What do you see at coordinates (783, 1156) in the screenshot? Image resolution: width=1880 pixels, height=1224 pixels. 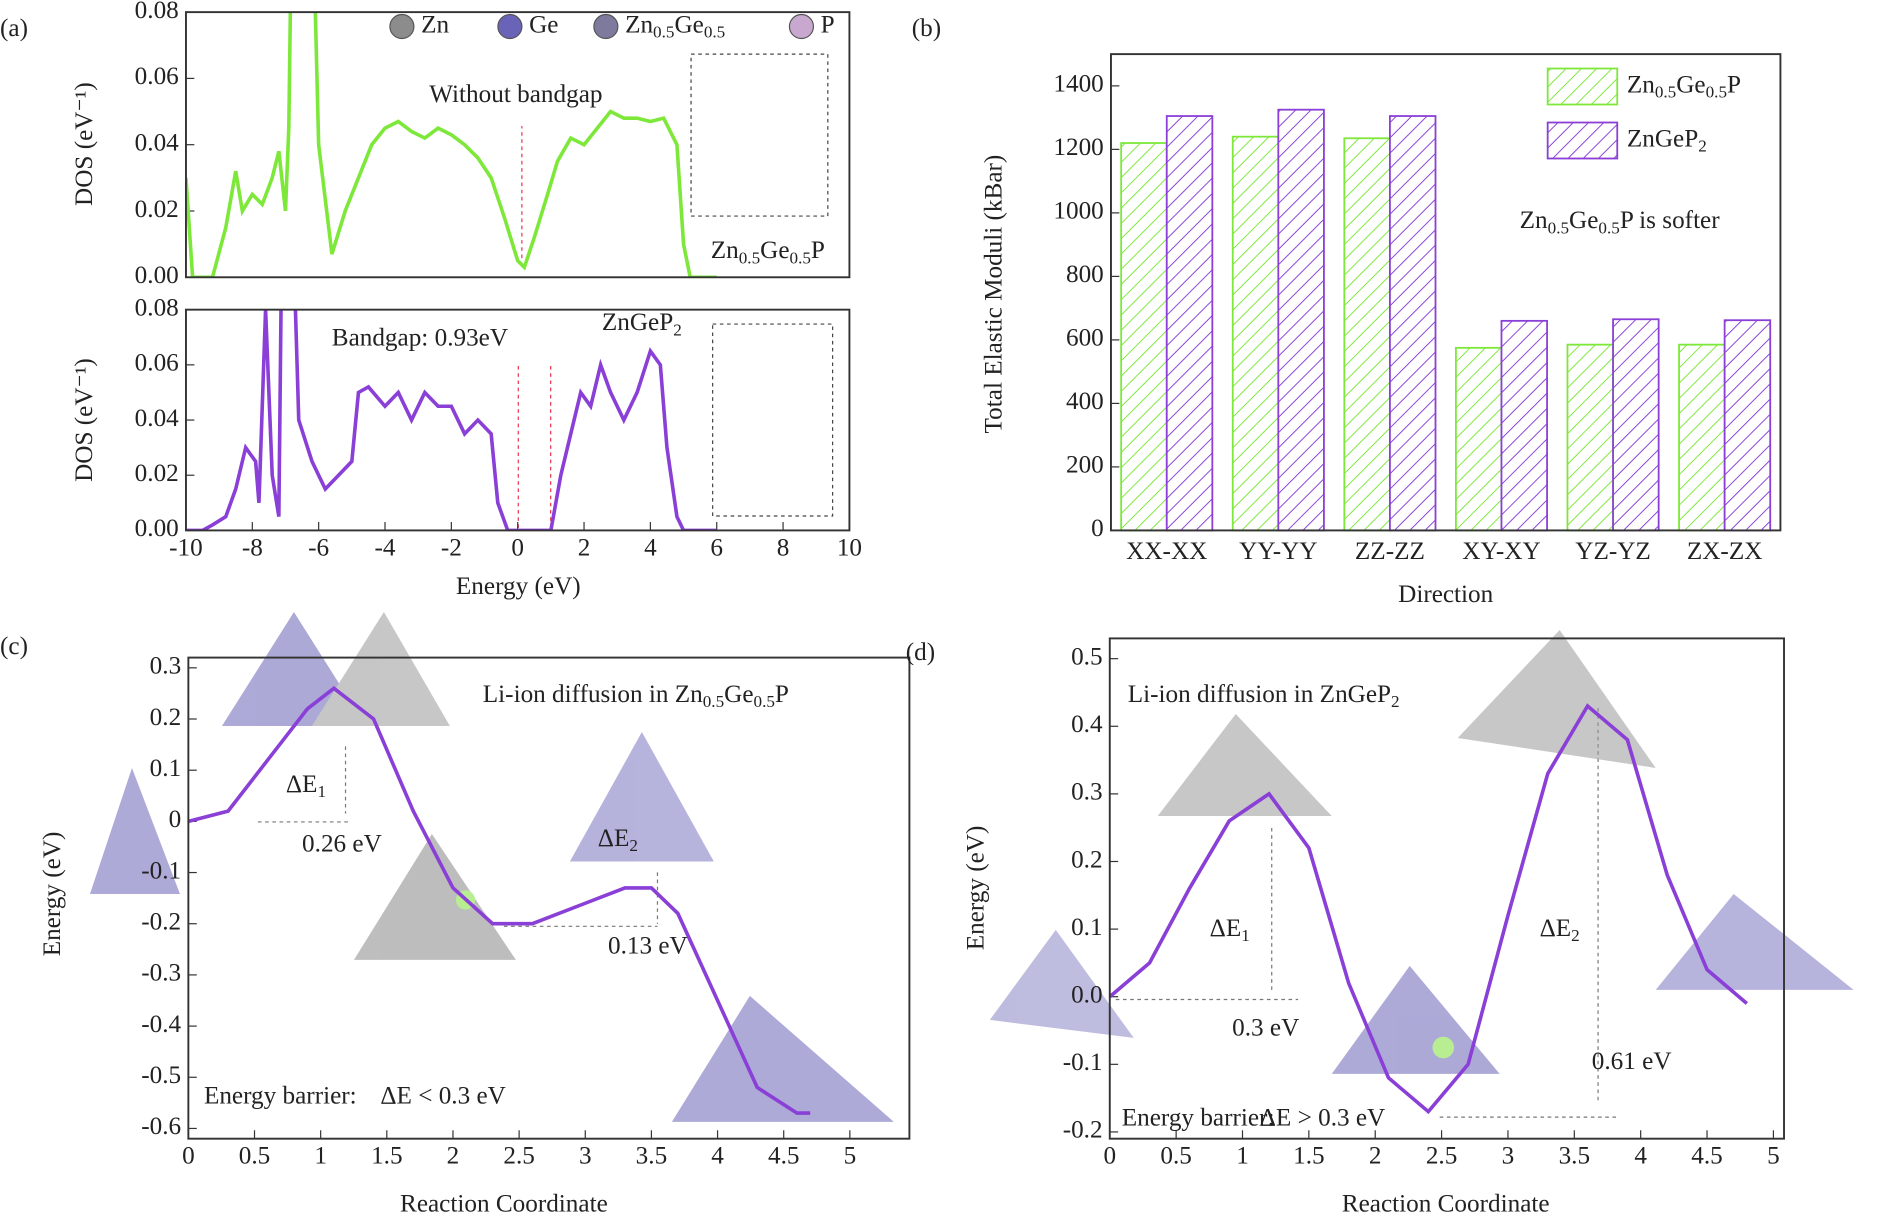 I see `x-tick-label: 4.5` at bounding box center [783, 1156].